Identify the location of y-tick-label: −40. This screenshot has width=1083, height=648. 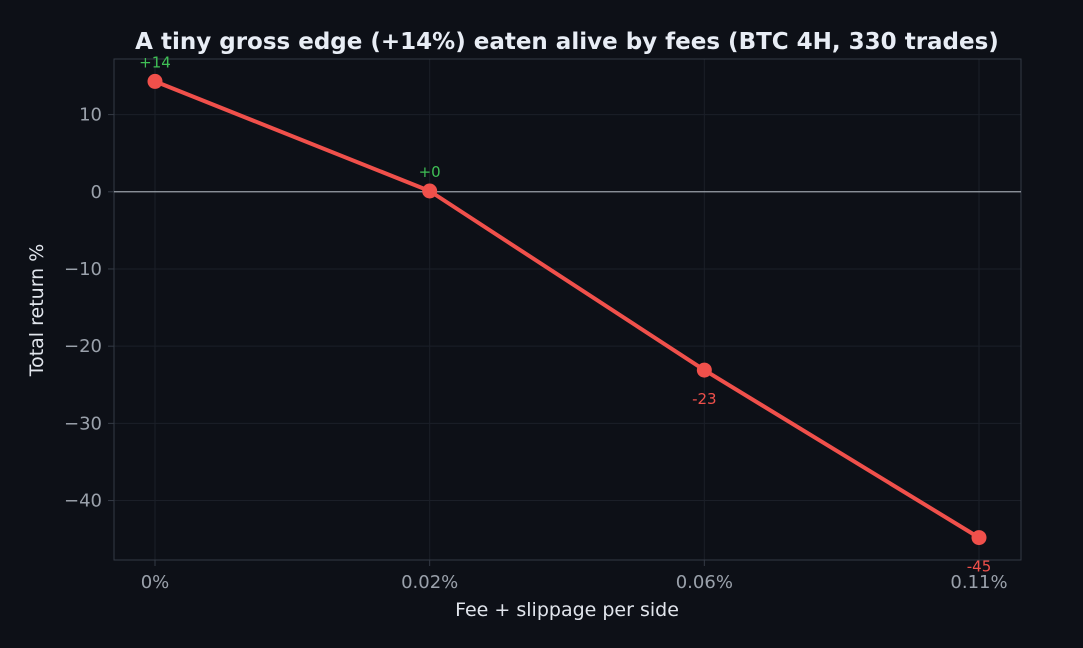
(83, 501).